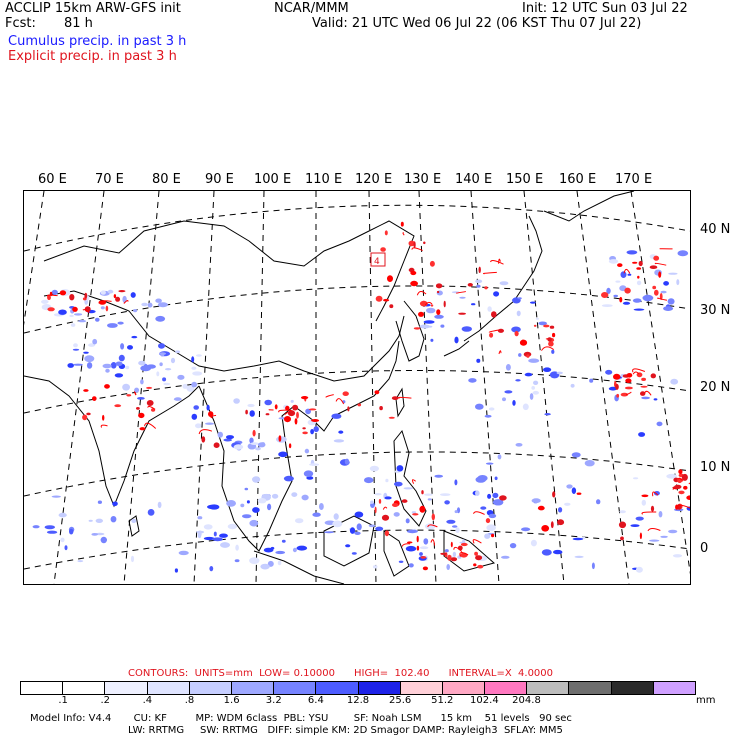  What do you see at coordinates (578, 179) in the screenshot?
I see `lon-label: 160 E` at bounding box center [578, 179].